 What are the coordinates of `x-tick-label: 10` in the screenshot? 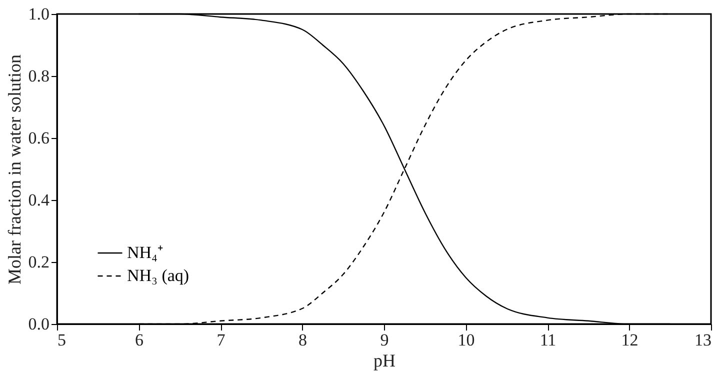 It's located at (466, 340).